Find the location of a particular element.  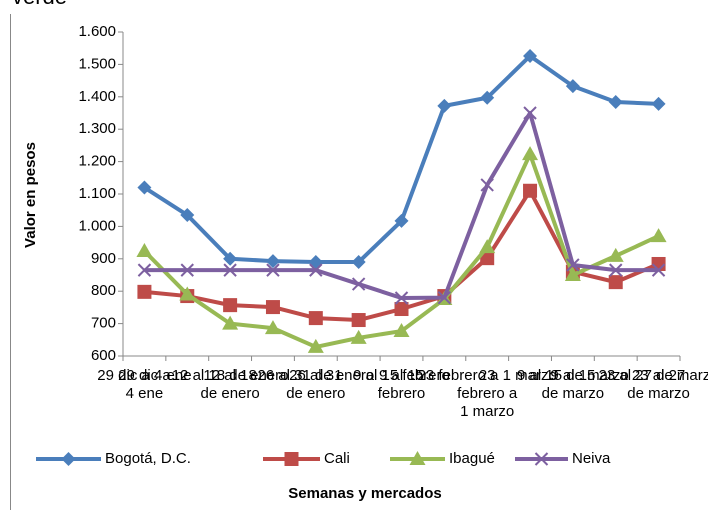

y-tick-label: 1.500 is located at coordinates (97, 63).